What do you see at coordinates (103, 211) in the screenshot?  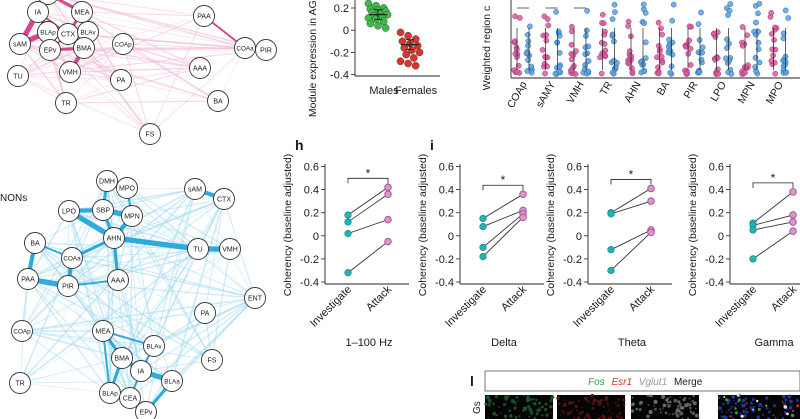 I see `network-node-label: SBP` at bounding box center [103, 211].